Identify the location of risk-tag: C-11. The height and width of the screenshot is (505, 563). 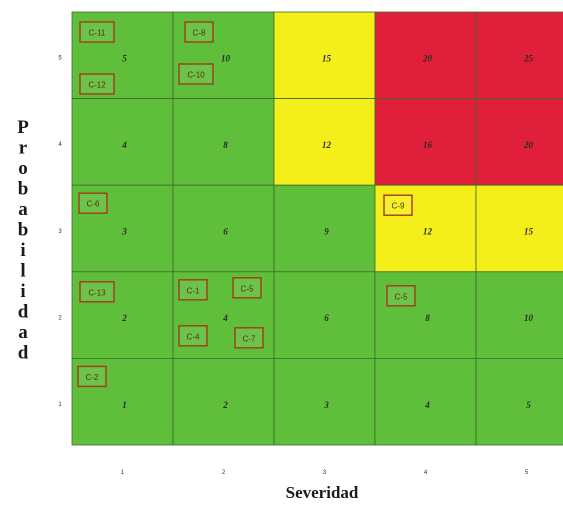
(97, 32).